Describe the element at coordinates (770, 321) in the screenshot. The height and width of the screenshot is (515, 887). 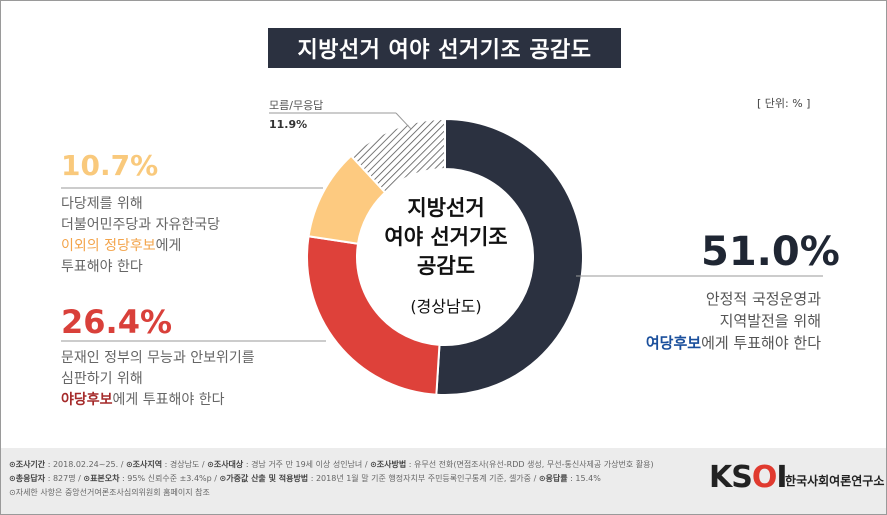
I see `ruling-line2: 지역발전을 위해` at that location.